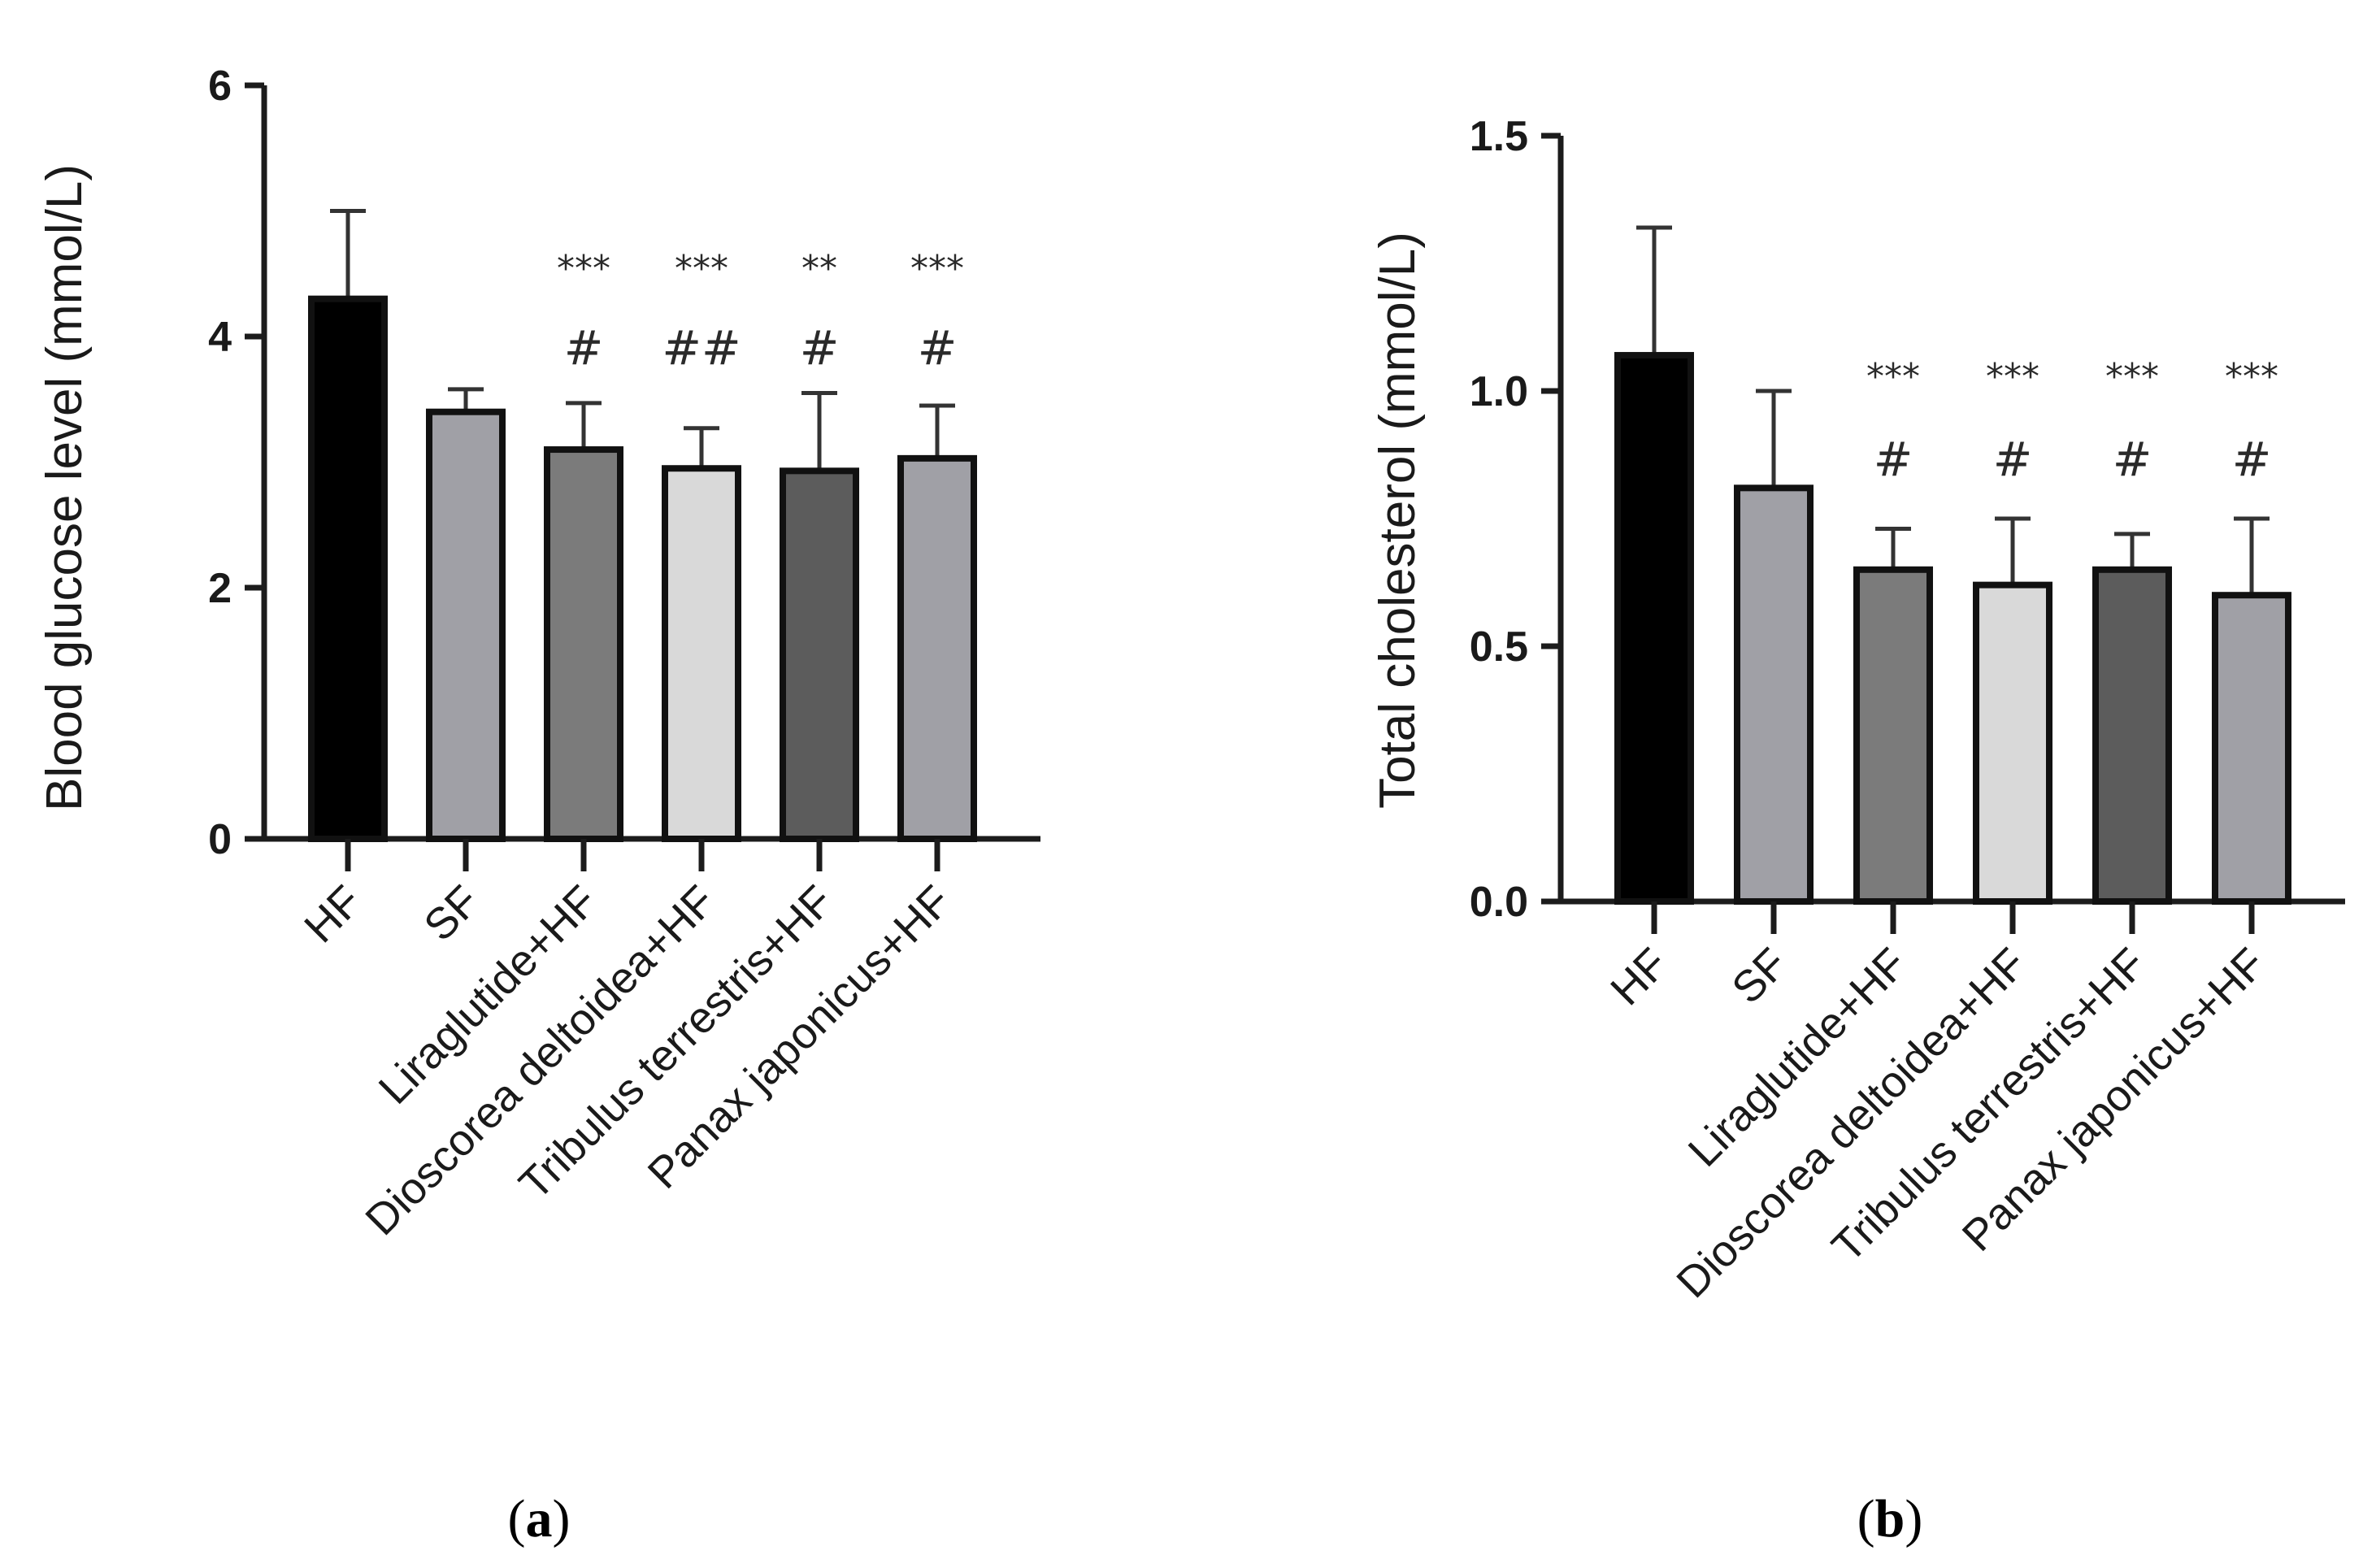  Describe the element at coordinates (1499, 647) in the screenshot. I see `y-tick-label: 0.5` at that location.